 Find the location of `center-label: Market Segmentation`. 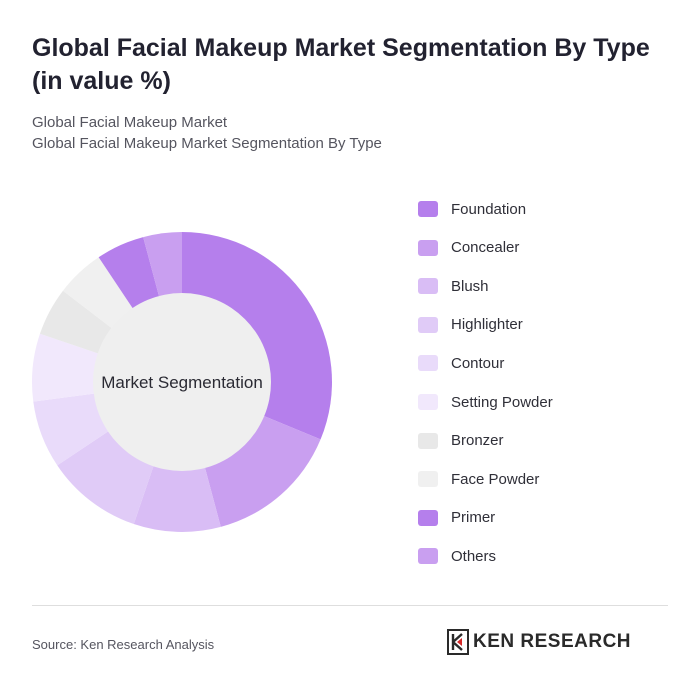

center-label: Market Segmentation is located at coordinates (182, 382).